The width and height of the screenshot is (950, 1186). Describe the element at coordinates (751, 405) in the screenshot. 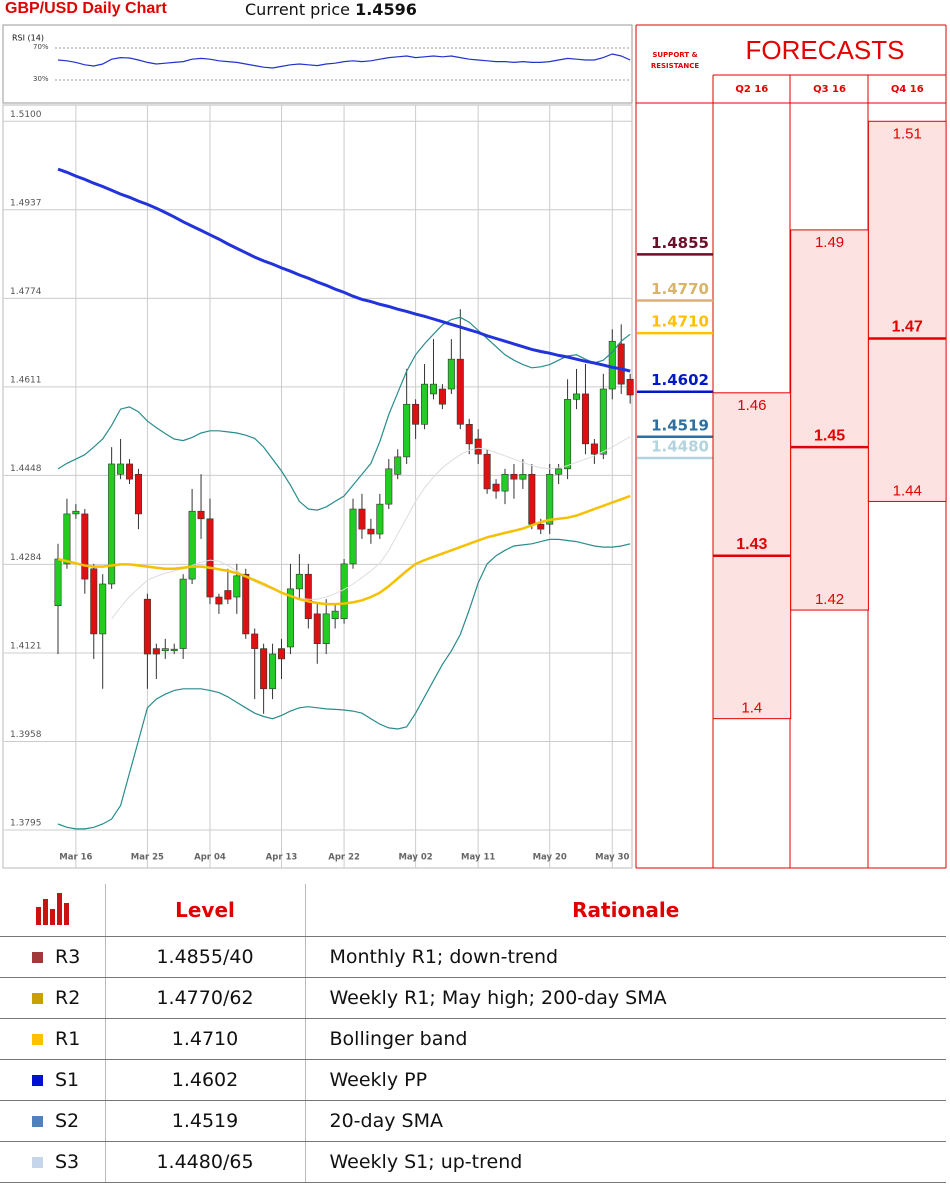

I see `forecast-high-label: 1.46` at that location.